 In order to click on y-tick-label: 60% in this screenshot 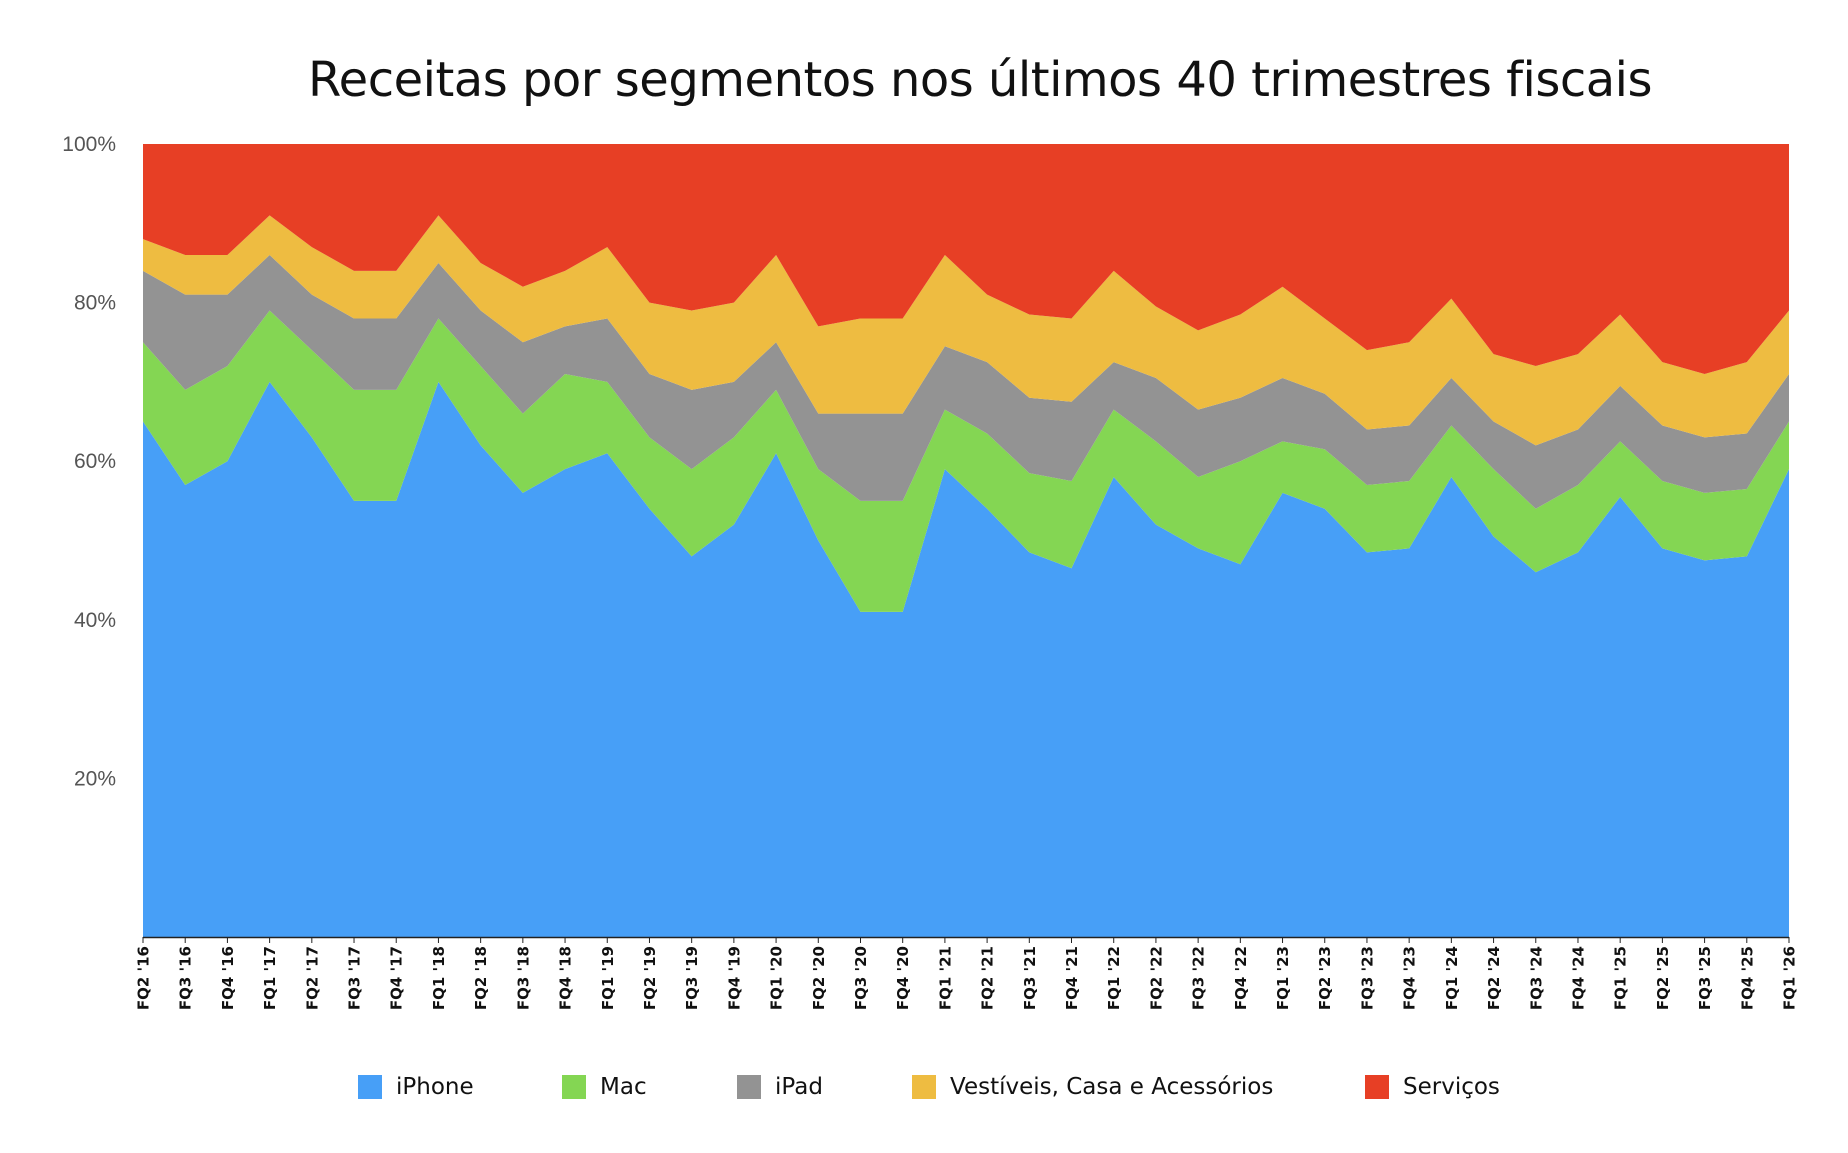, I will do `click(95, 461)`.